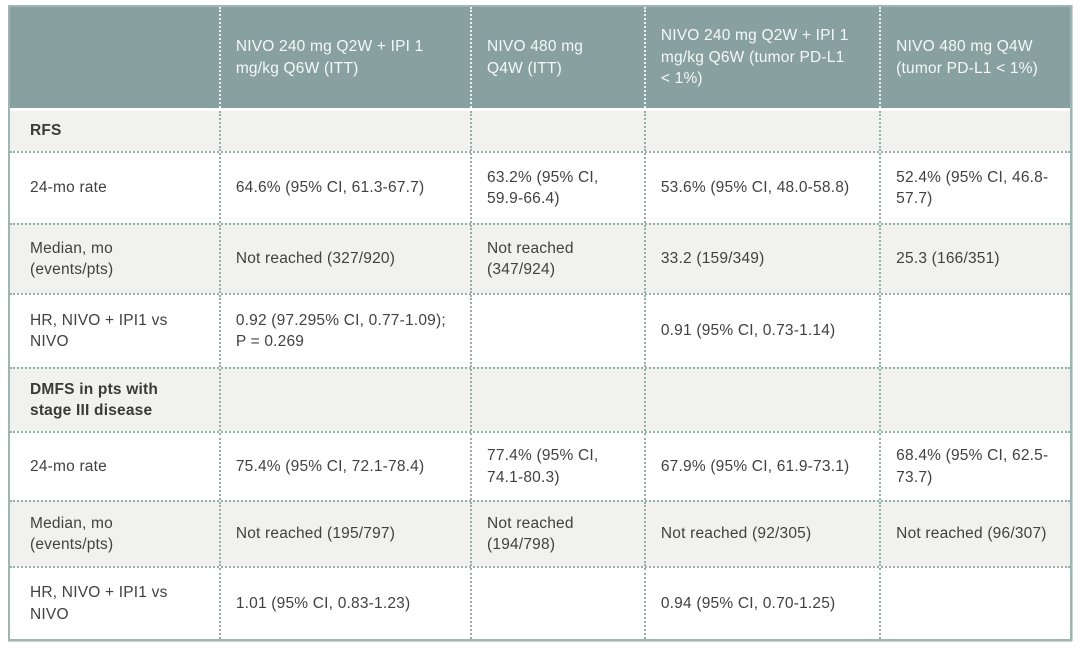  Describe the element at coordinates (761, 259) in the screenshot. I see `table-cell: 33.2 (159/349)` at that location.